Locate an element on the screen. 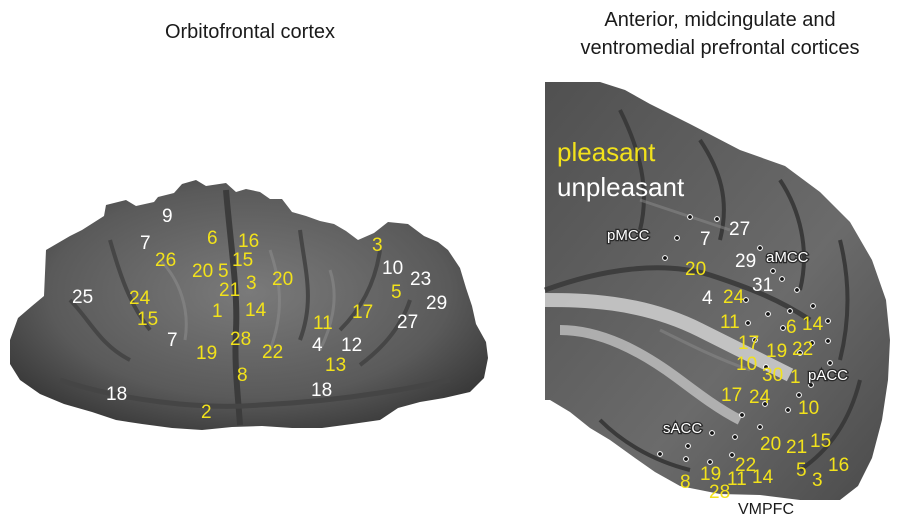 Image resolution: width=904 pixels, height=515 pixels. ofc-label: 24 is located at coordinates (140, 298).